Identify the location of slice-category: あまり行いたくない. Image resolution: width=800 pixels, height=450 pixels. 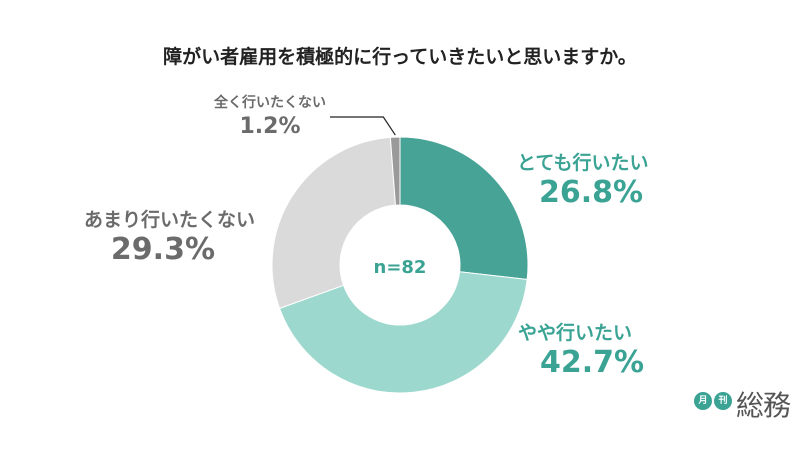
(169, 220).